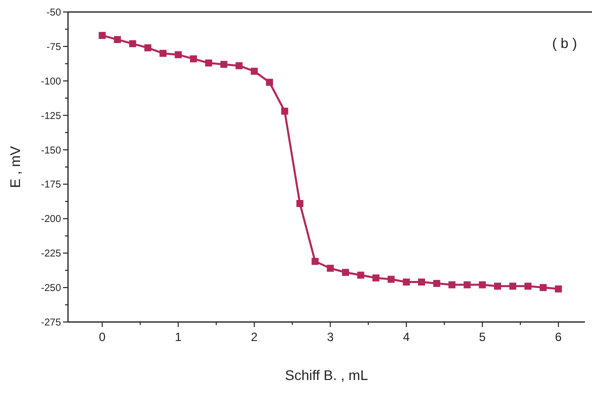 The image size is (592, 400). What do you see at coordinates (330, 337) in the screenshot?
I see `x-tick-label: 3` at bounding box center [330, 337].